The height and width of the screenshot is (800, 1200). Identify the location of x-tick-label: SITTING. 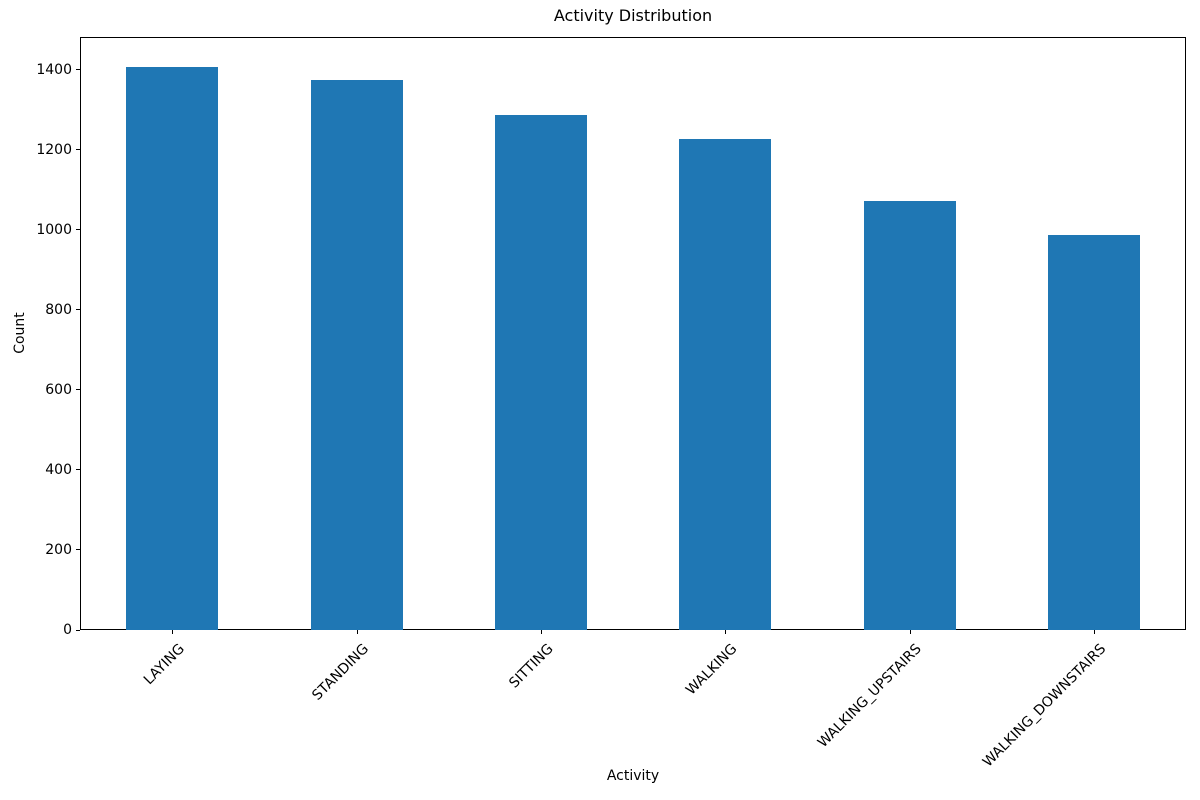
(531, 666).